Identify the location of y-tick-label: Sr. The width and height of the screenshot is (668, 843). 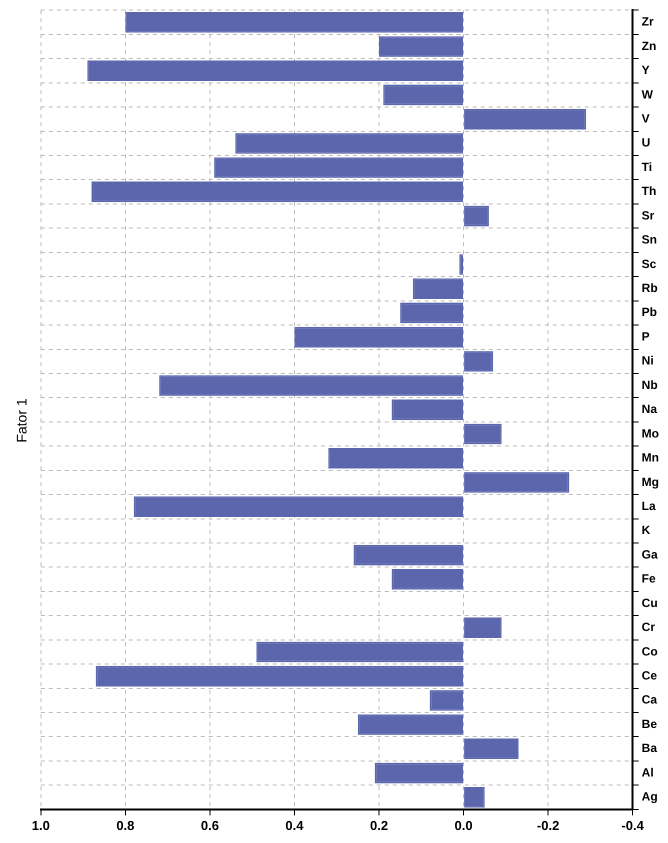
(648, 215).